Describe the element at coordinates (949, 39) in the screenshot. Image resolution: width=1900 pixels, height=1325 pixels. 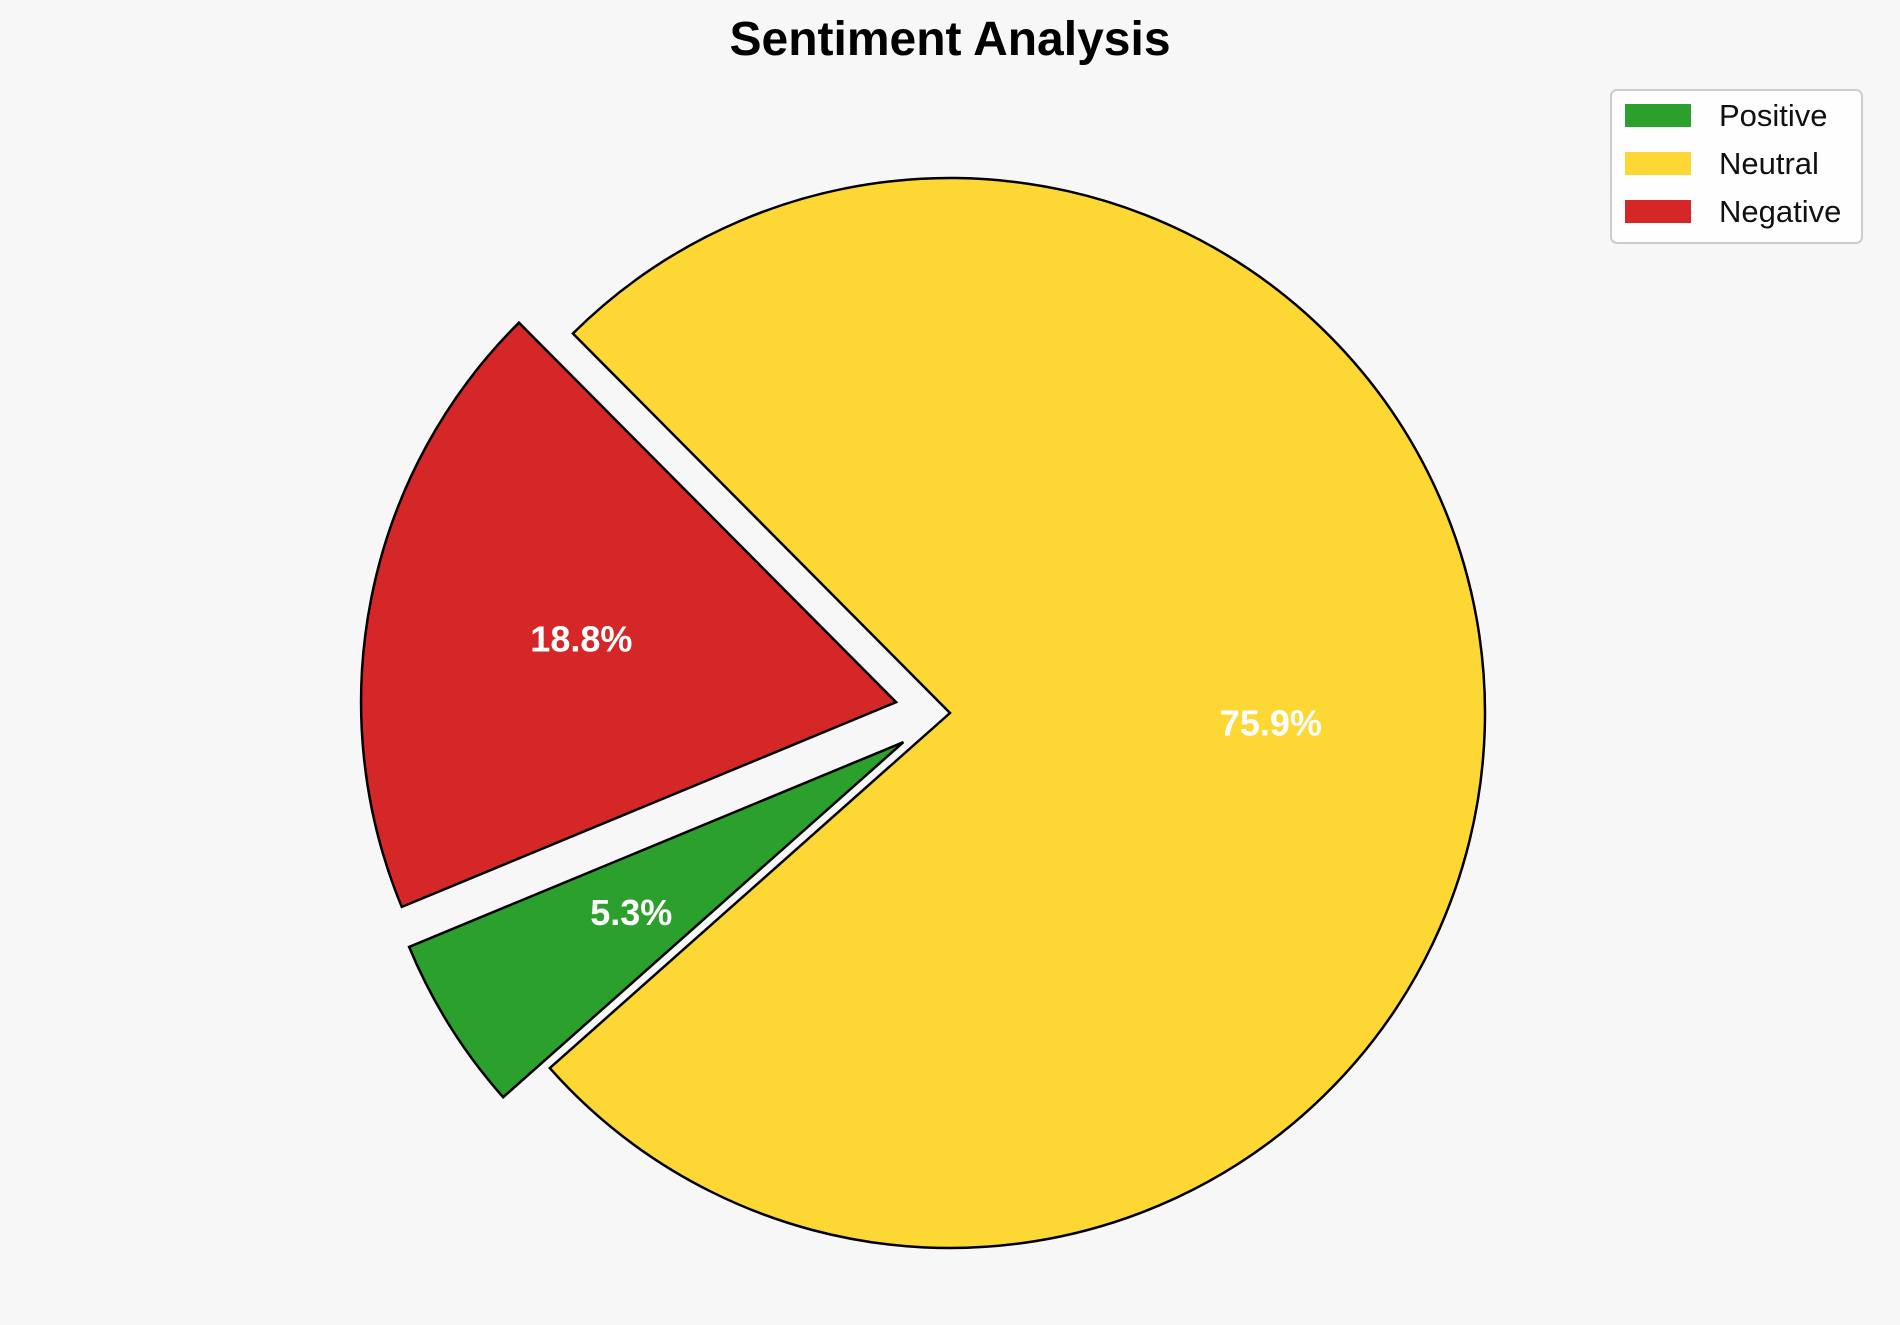
I see `chart-title: Sentiment Analysis` at that location.